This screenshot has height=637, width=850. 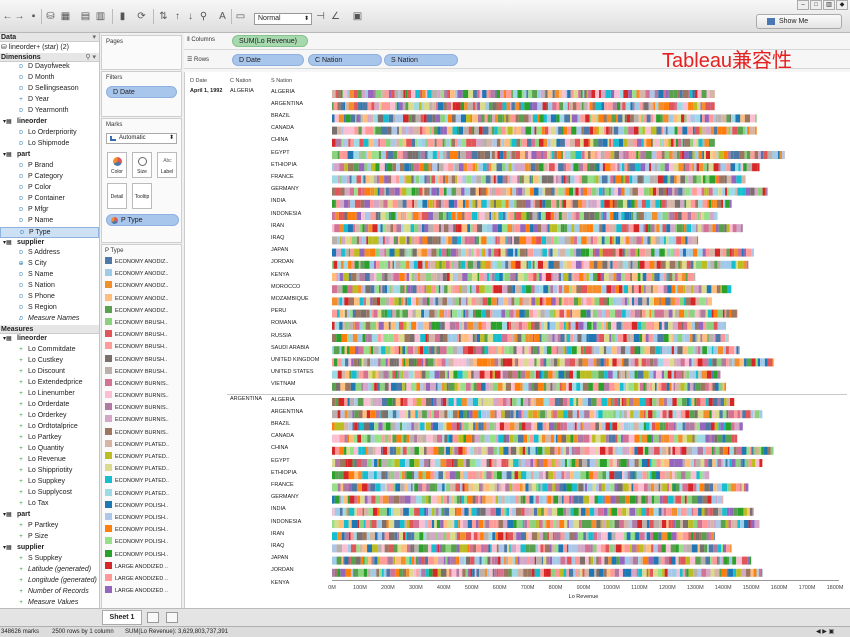 What do you see at coordinates (345, 60) in the screenshot?
I see `rows-pill-c-nation: C Nation` at bounding box center [345, 60].